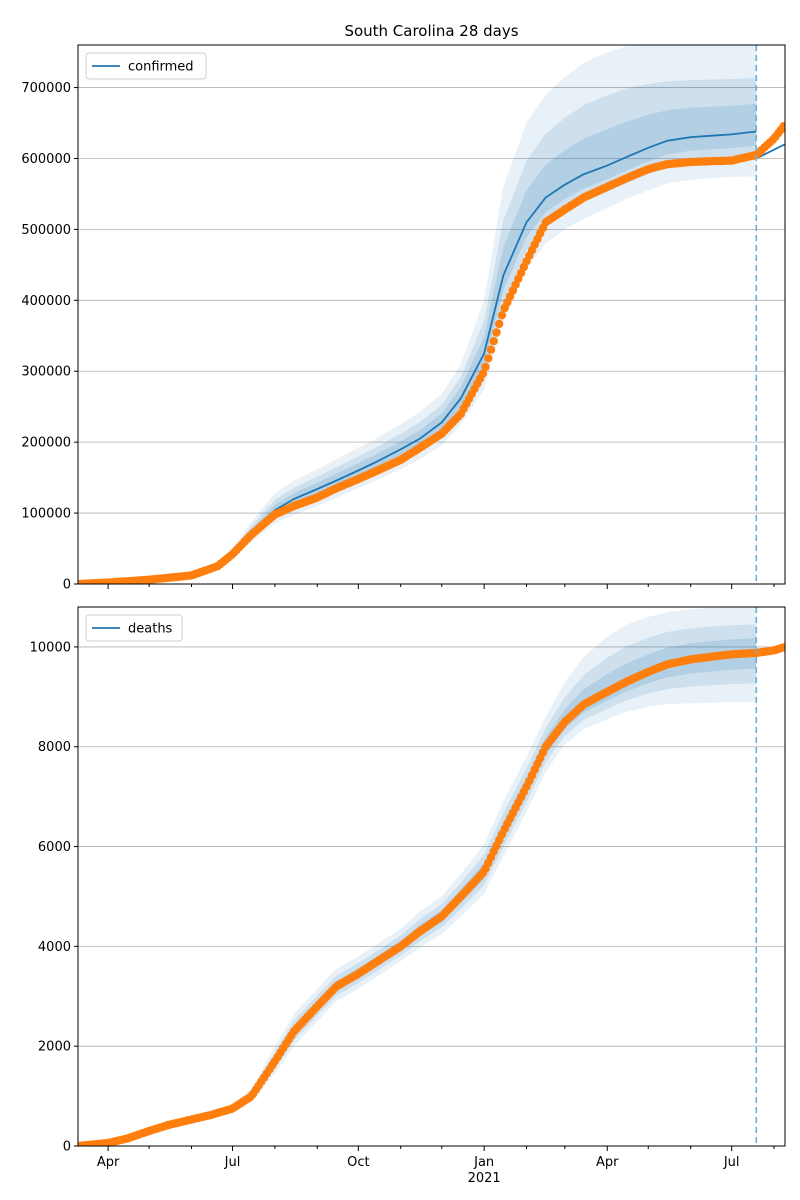 This screenshot has width=800, height=1200. I want to click on y-tick-label: 600000, so click(46, 159).